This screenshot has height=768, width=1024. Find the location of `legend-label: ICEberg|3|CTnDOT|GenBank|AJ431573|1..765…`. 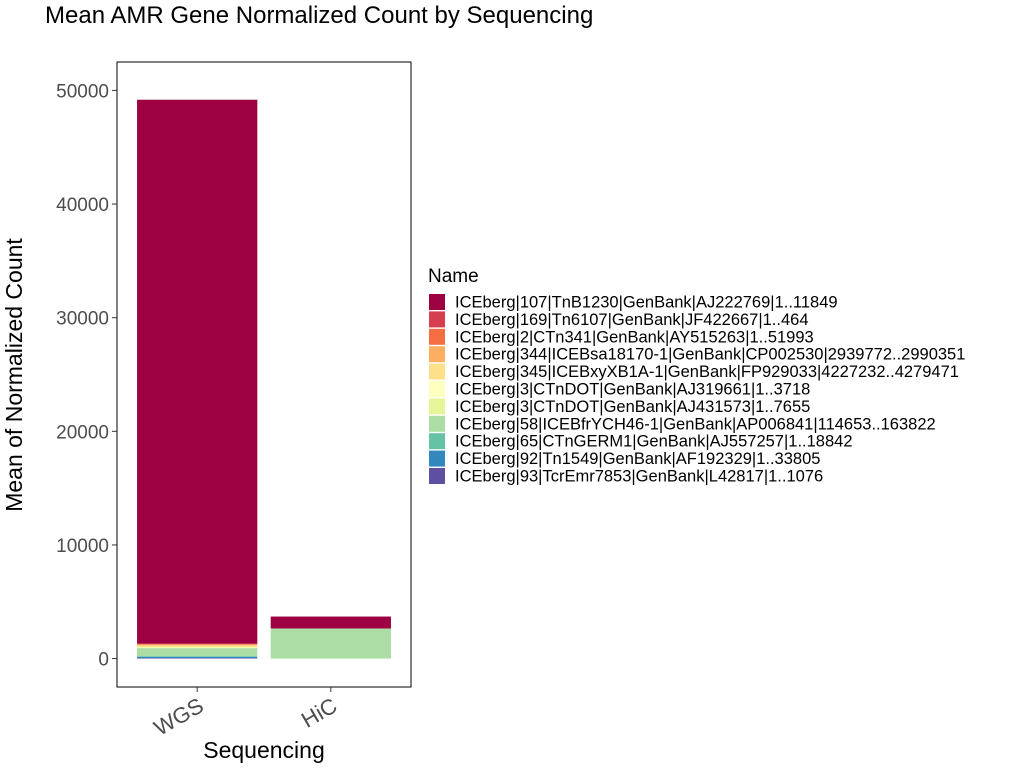

legend-label: ICEberg|3|CTnDOT|GenBank|AJ431573|1..765… is located at coordinates (632, 407).